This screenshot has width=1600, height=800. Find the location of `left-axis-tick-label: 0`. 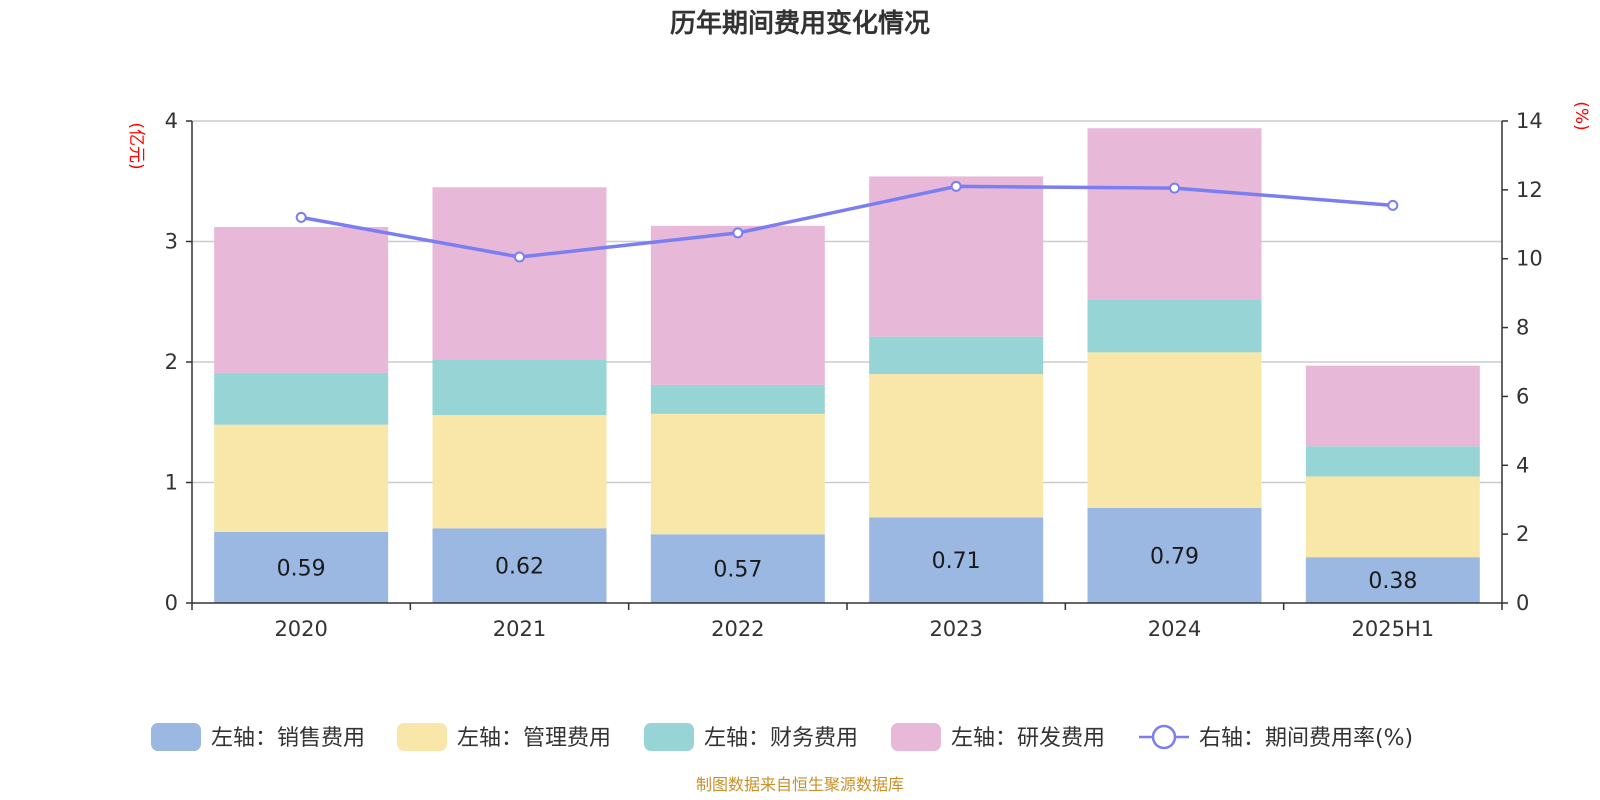

left-axis-tick-label: 0 is located at coordinates (171, 603).